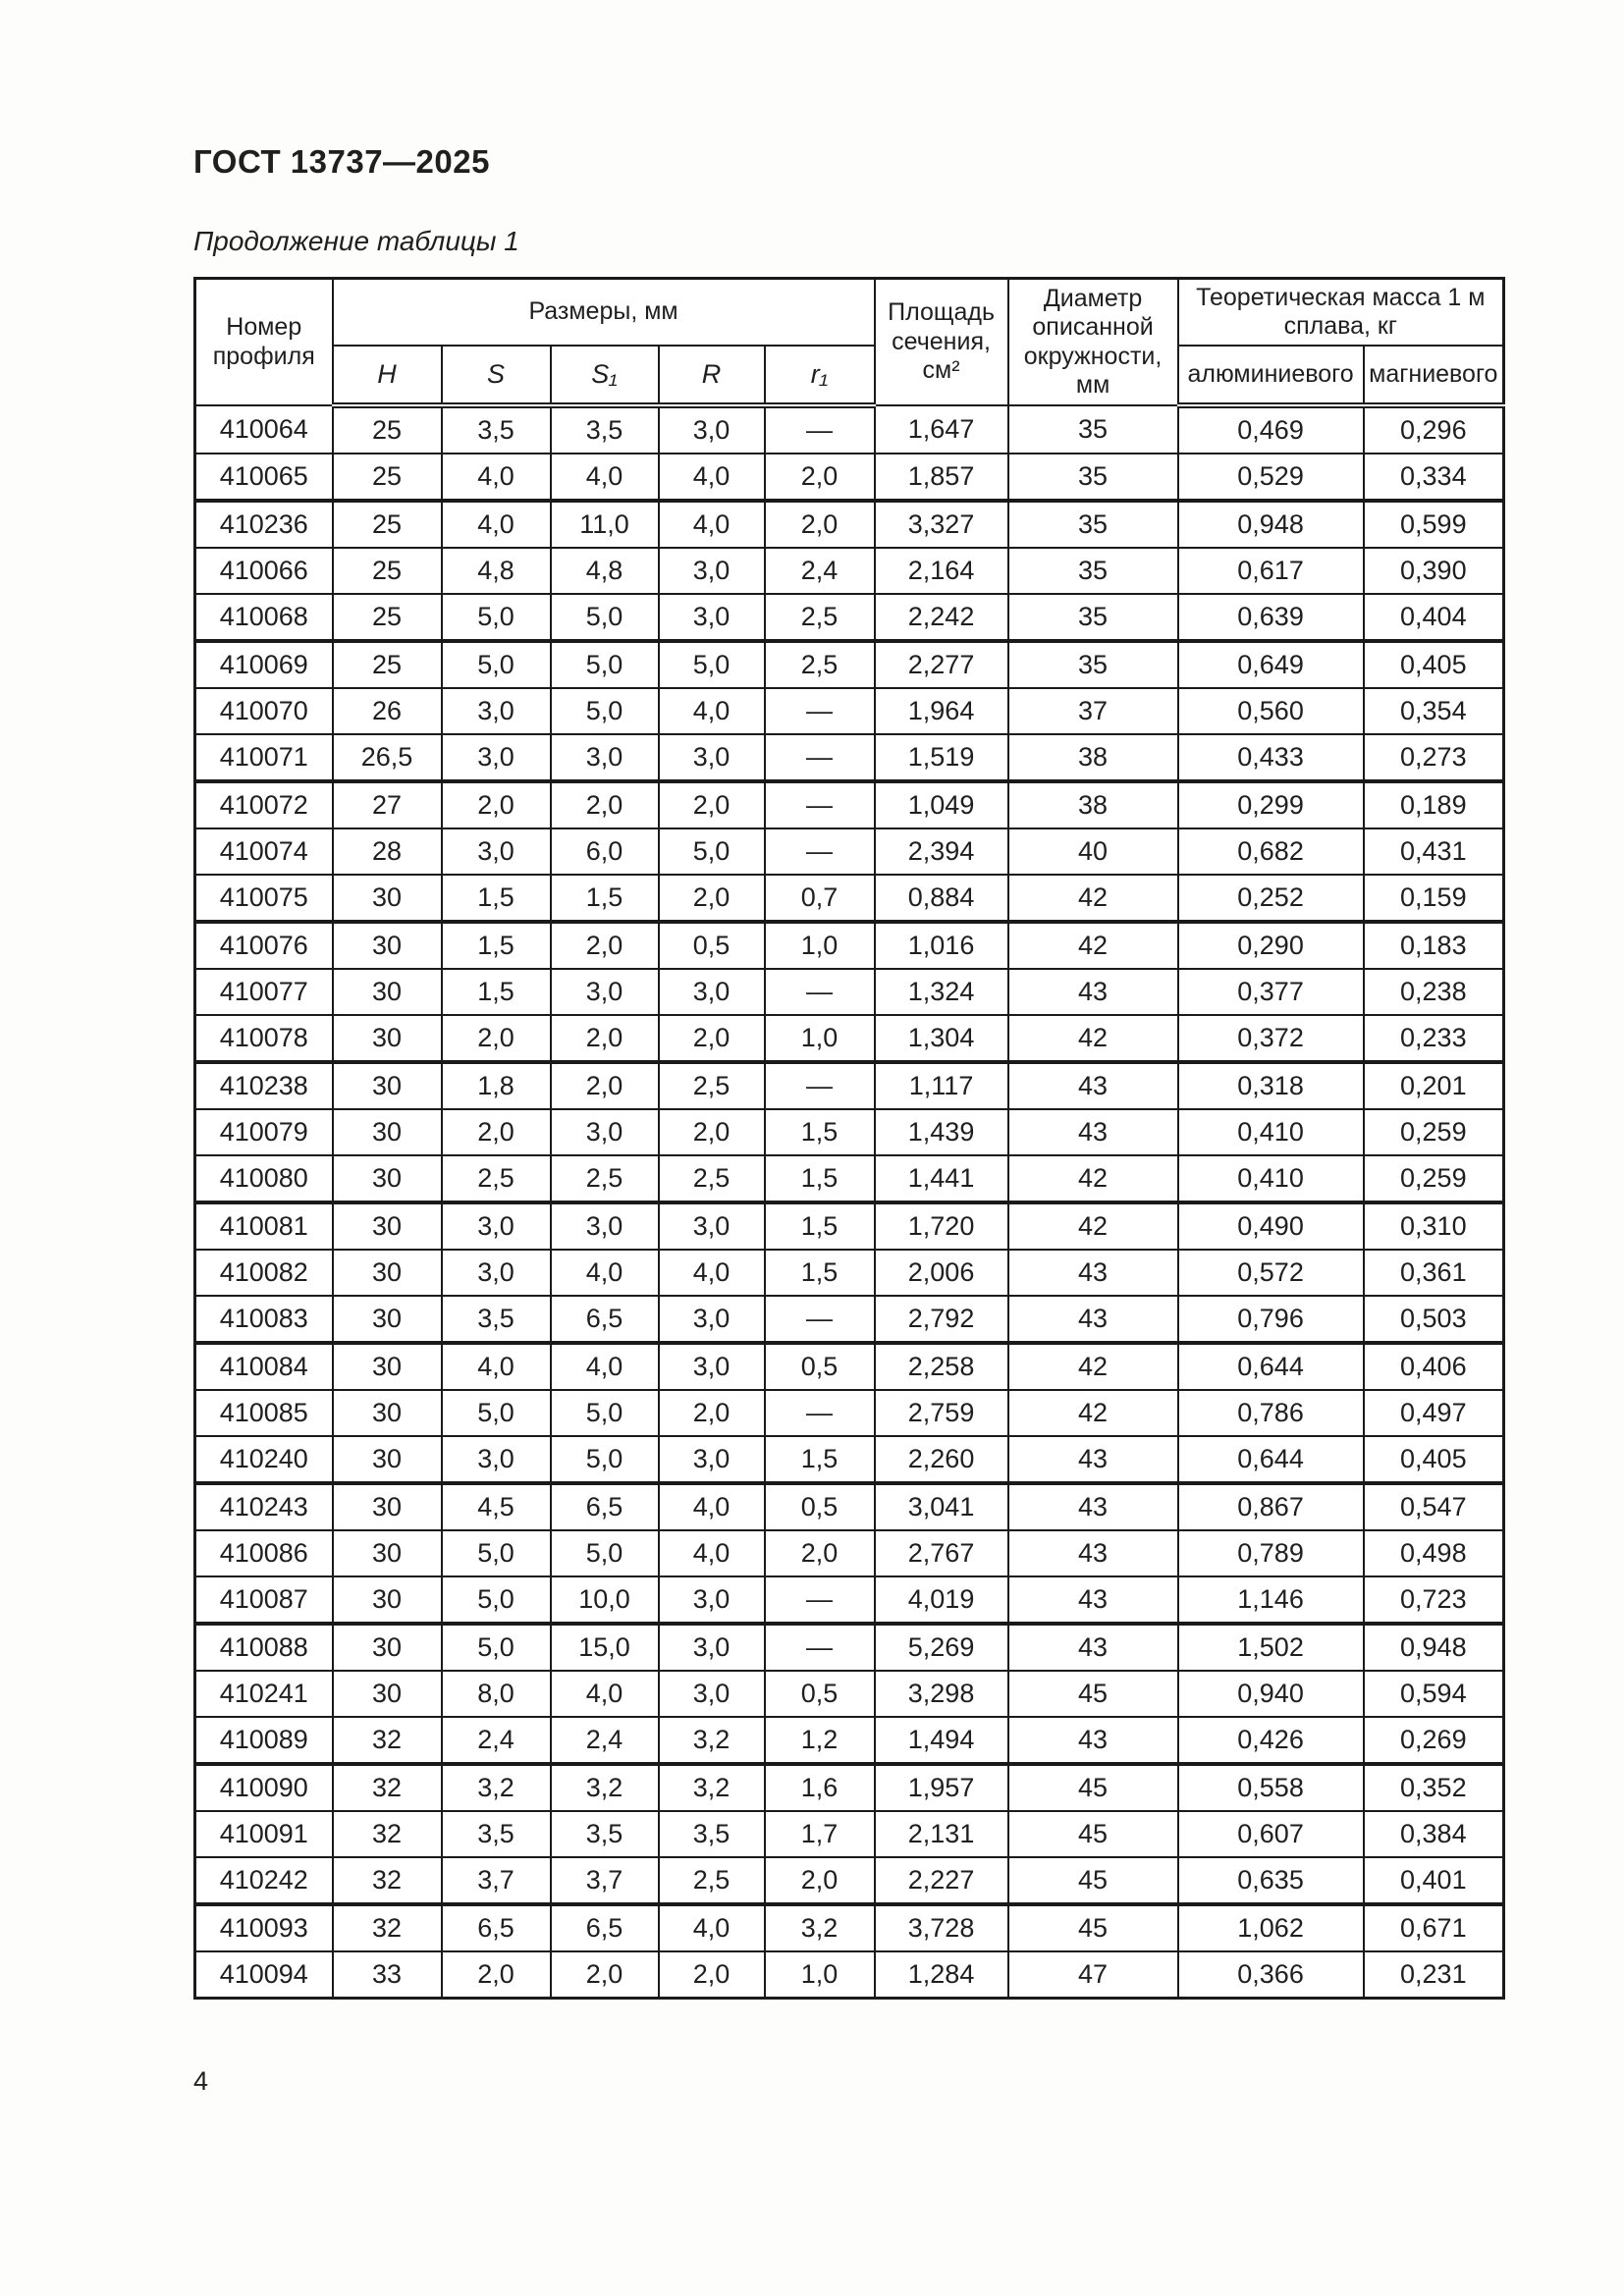  I want to click on cell-area: 2,792, so click(941, 1320).